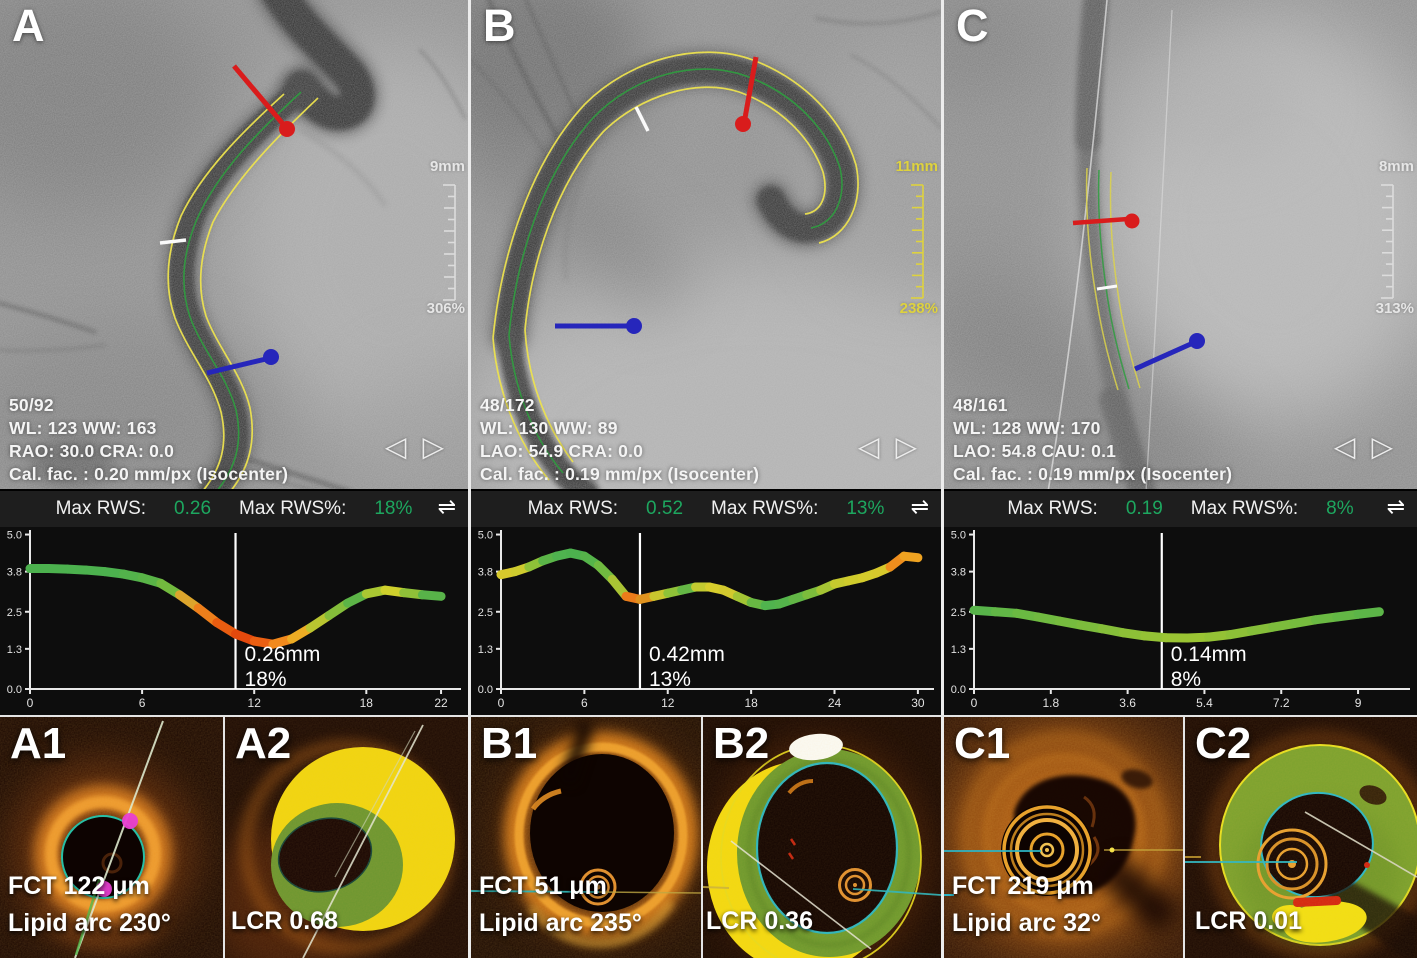 The width and height of the screenshot is (1417, 958). Describe the element at coordinates (822, 837) in the screenshot. I see `oct-panel-b2: B2 LCR 0.36` at that location.